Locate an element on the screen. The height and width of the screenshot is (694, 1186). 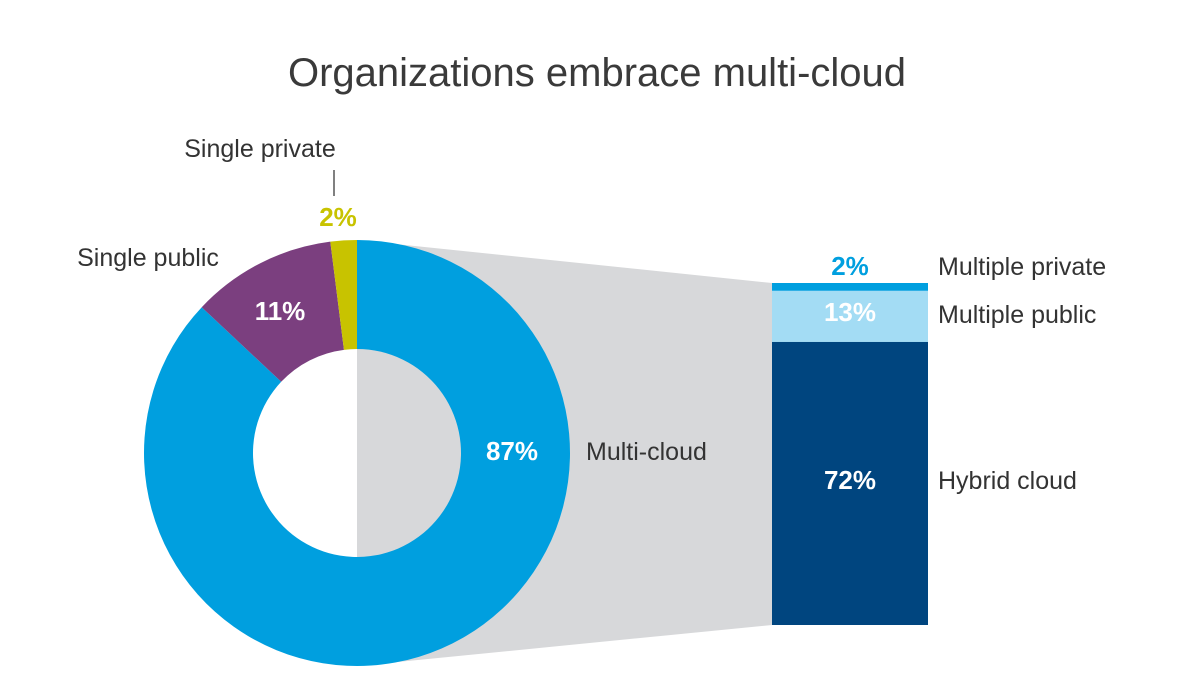
chart-title: Organizations embrace multi-cloud is located at coordinates (597, 73).